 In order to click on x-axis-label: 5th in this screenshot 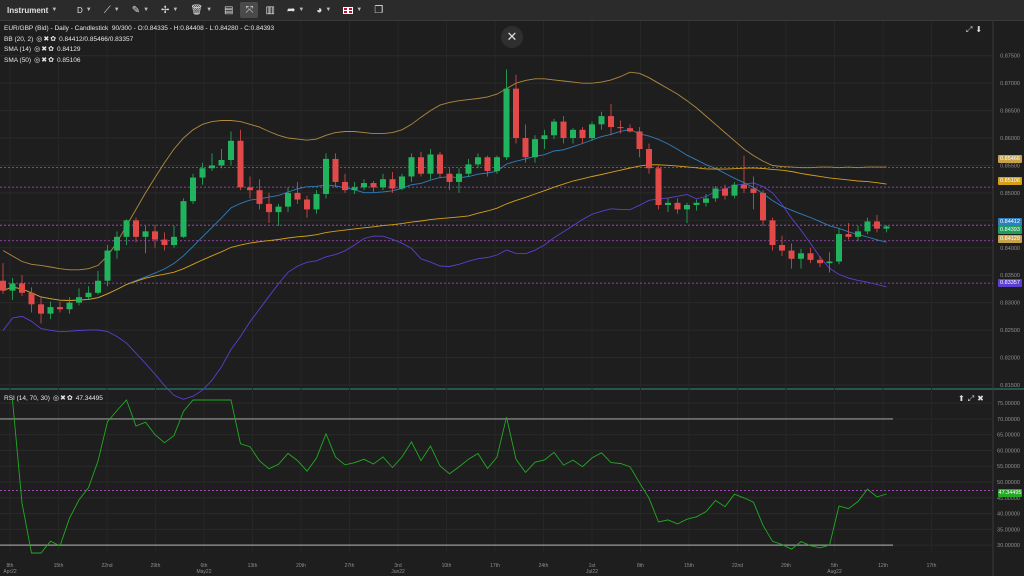, I will do `click(834, 566)`.